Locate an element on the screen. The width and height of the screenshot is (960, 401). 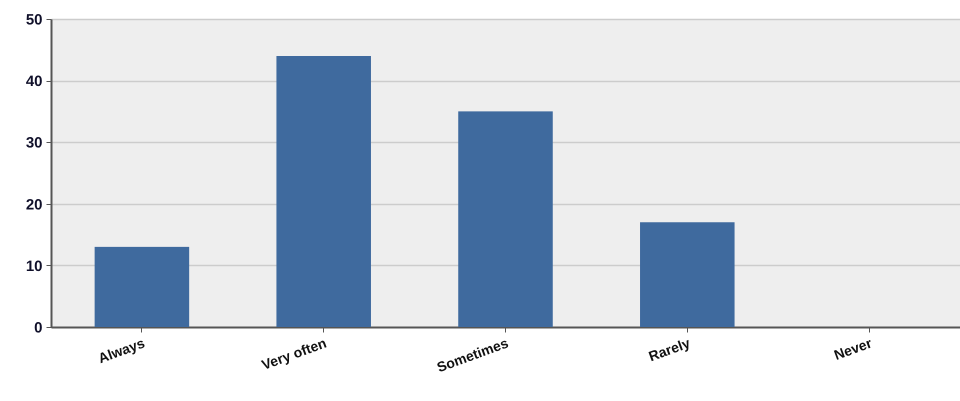
x-tick-label: Never is located at coordinates (853, 348).